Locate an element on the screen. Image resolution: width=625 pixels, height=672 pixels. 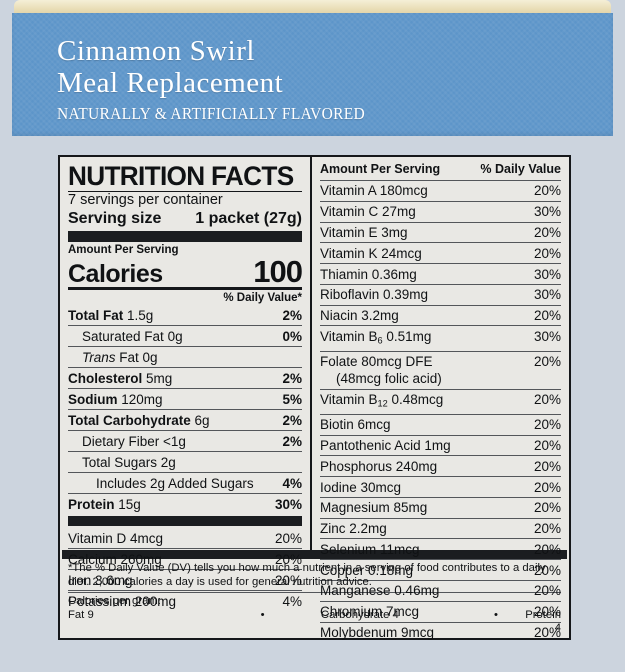
daily-value-header: % Daily Value* is located at coordinates (262, 298).